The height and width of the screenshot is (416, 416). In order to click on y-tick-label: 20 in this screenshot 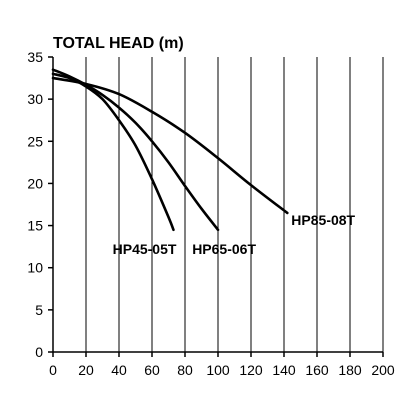, I will do `click(35, 183)`.